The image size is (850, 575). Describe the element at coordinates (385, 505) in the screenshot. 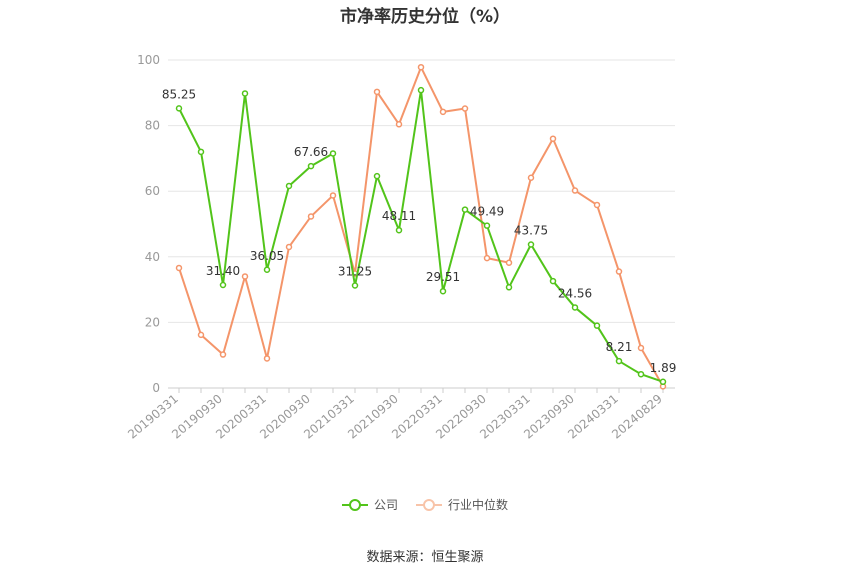

I see `legend-label-company: 公司` at that location.